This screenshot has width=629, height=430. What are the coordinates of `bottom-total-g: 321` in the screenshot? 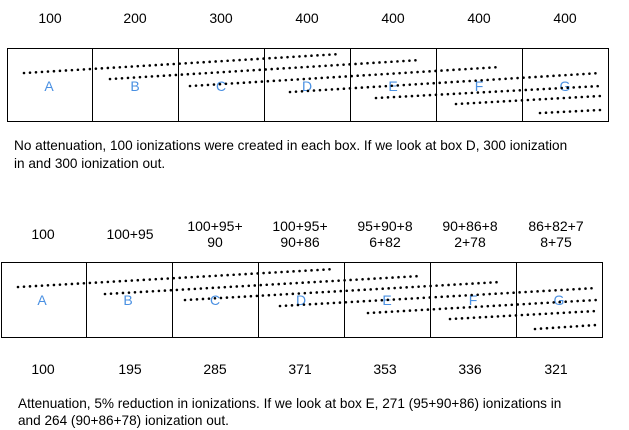 It's located at (556, 369).